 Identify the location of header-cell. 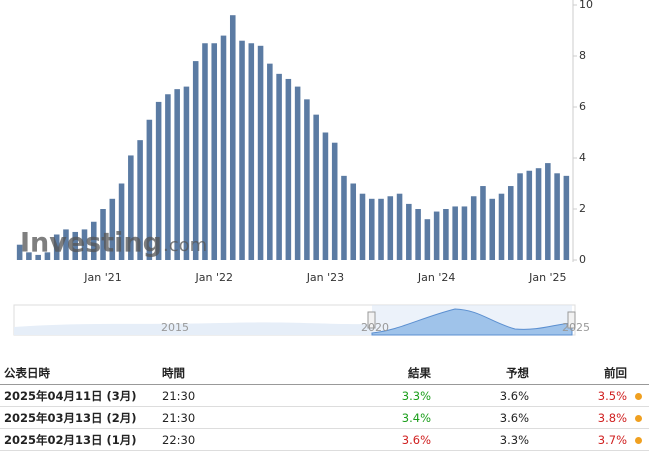
(640, 373).